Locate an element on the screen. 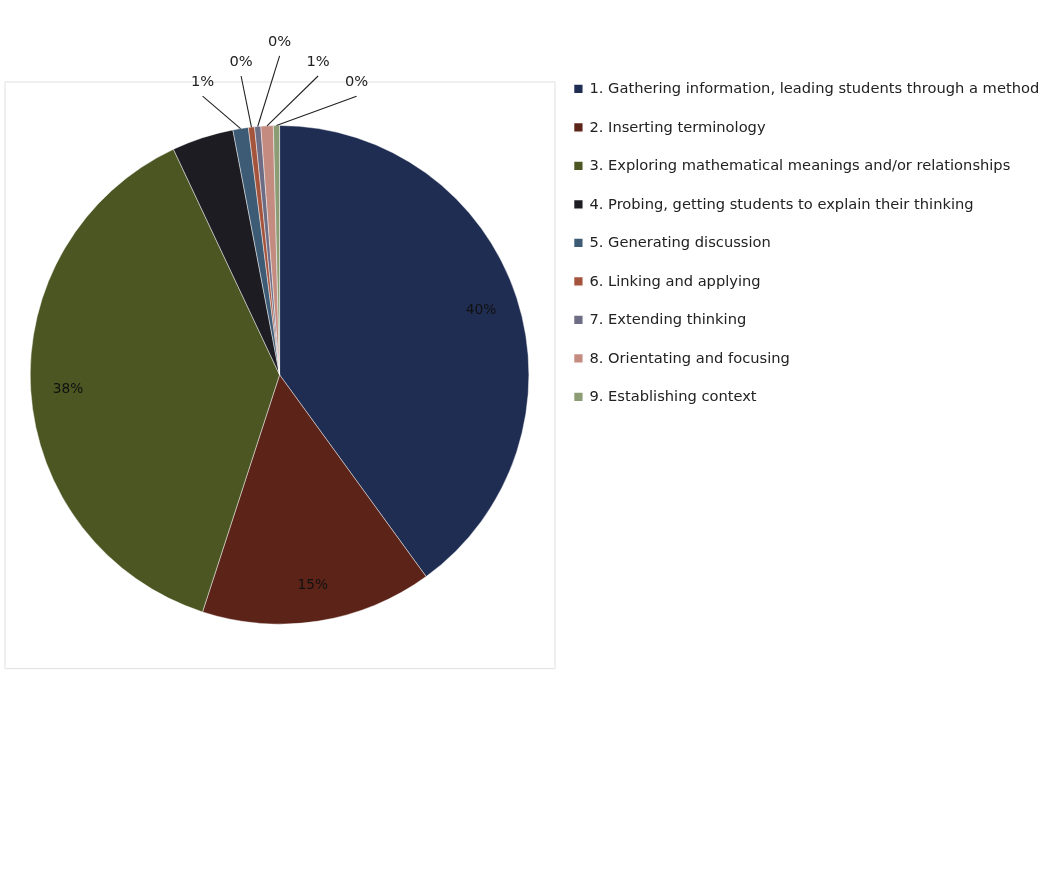 Image resolution: width=1045 pixels, height=878 pixels. legend-label: 2. Inserting terminology is located at coordinates (677, 126).